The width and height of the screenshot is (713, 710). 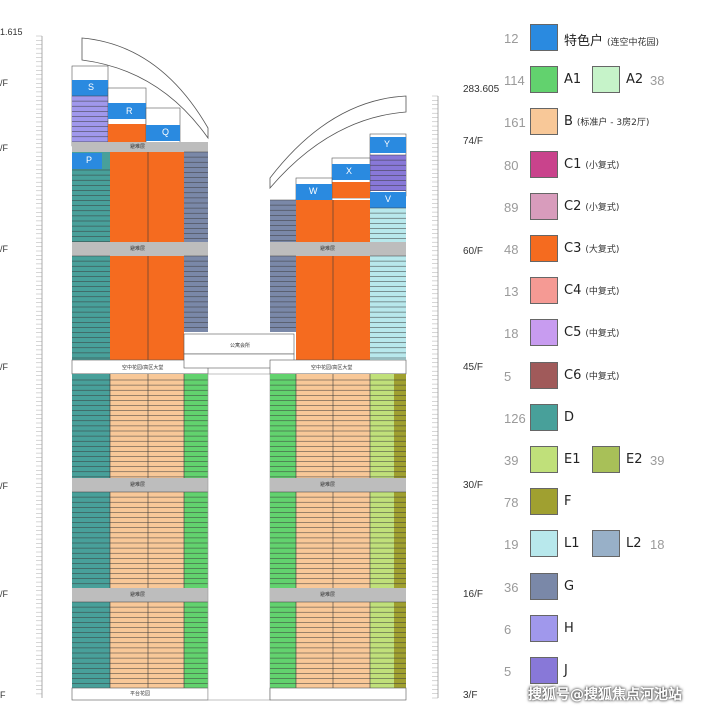 What do you see at coordinates (508, 629) in the screenshot?
I see `legend-count: 6` at bounding box center [508, 629].